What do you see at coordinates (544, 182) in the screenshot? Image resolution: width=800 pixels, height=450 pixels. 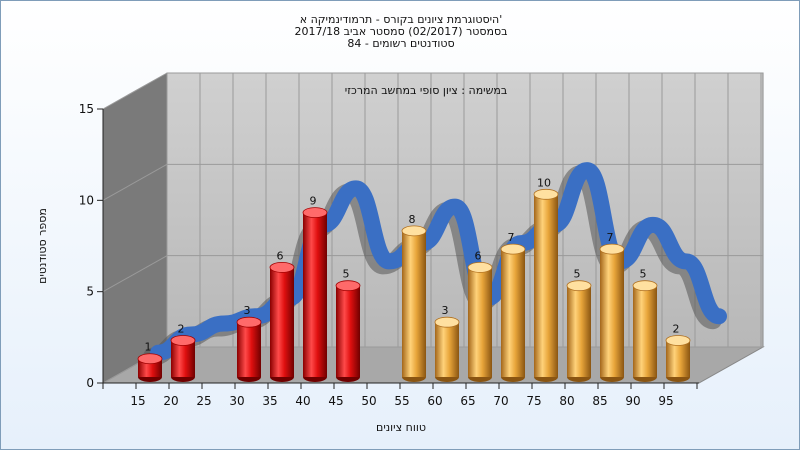 I see `bar-value-label: 10` at bounding box center [544, 182].